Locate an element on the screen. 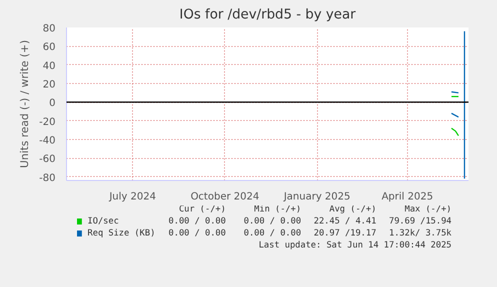  x-tick-label: April 2025 is located at coordinates (408, 197).